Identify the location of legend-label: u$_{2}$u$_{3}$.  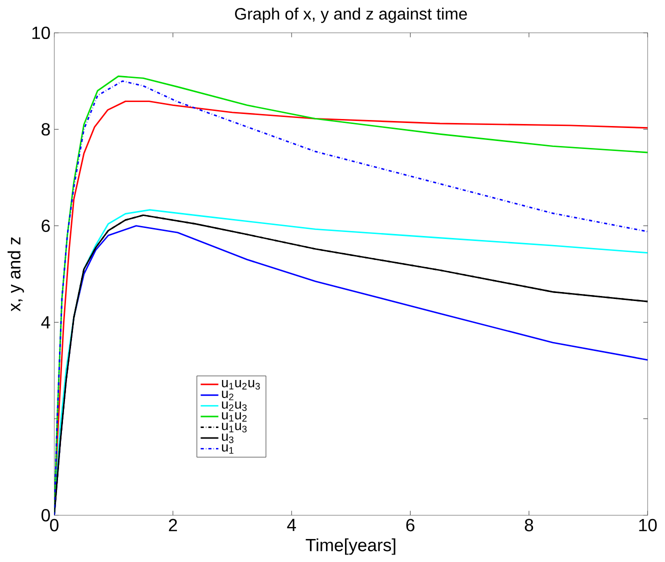
(234, 406).